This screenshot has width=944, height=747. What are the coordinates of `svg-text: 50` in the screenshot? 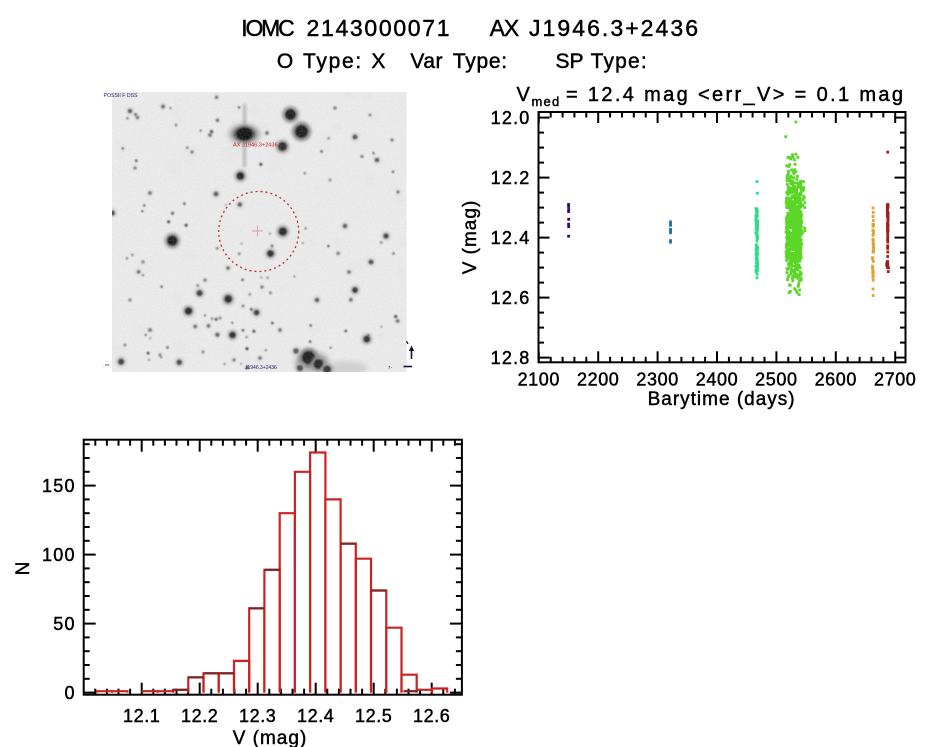 It's located at (64, 624).